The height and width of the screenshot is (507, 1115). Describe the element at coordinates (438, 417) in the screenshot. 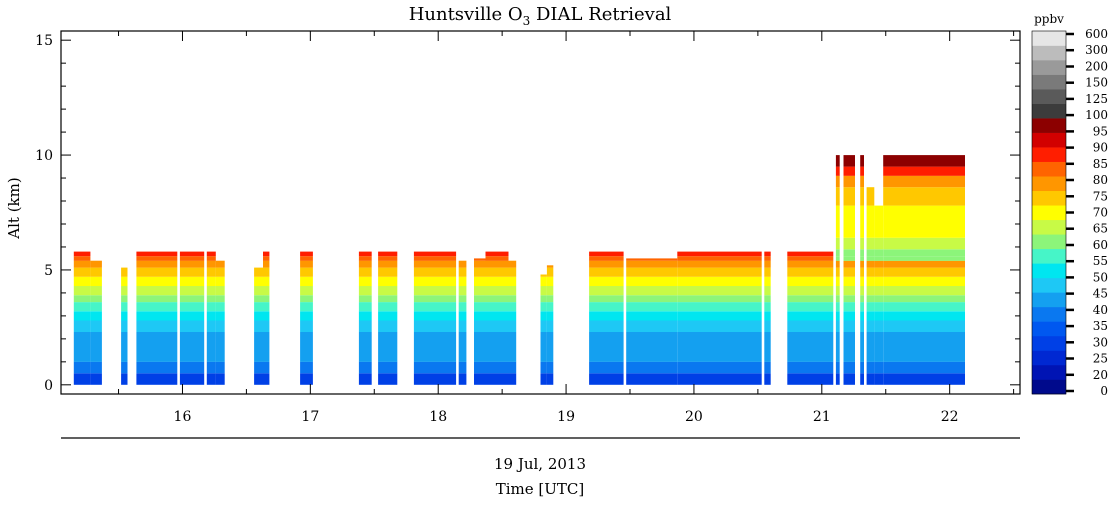

I see `x-tick-label: 18` at that location.